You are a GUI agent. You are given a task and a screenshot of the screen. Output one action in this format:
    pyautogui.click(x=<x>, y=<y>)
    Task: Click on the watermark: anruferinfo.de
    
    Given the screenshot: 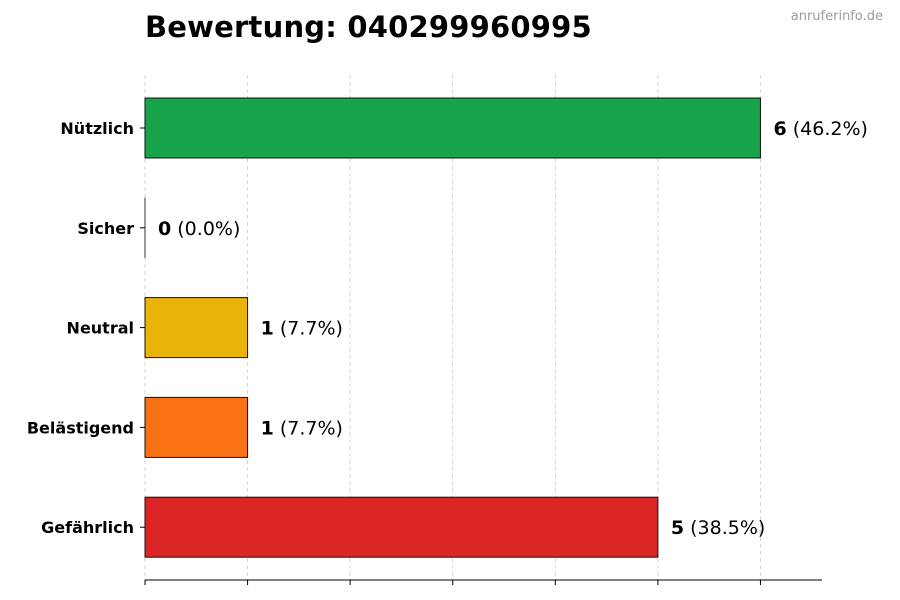 What is the action you would take?
    pyautogui.click(x=836, y=16)
    